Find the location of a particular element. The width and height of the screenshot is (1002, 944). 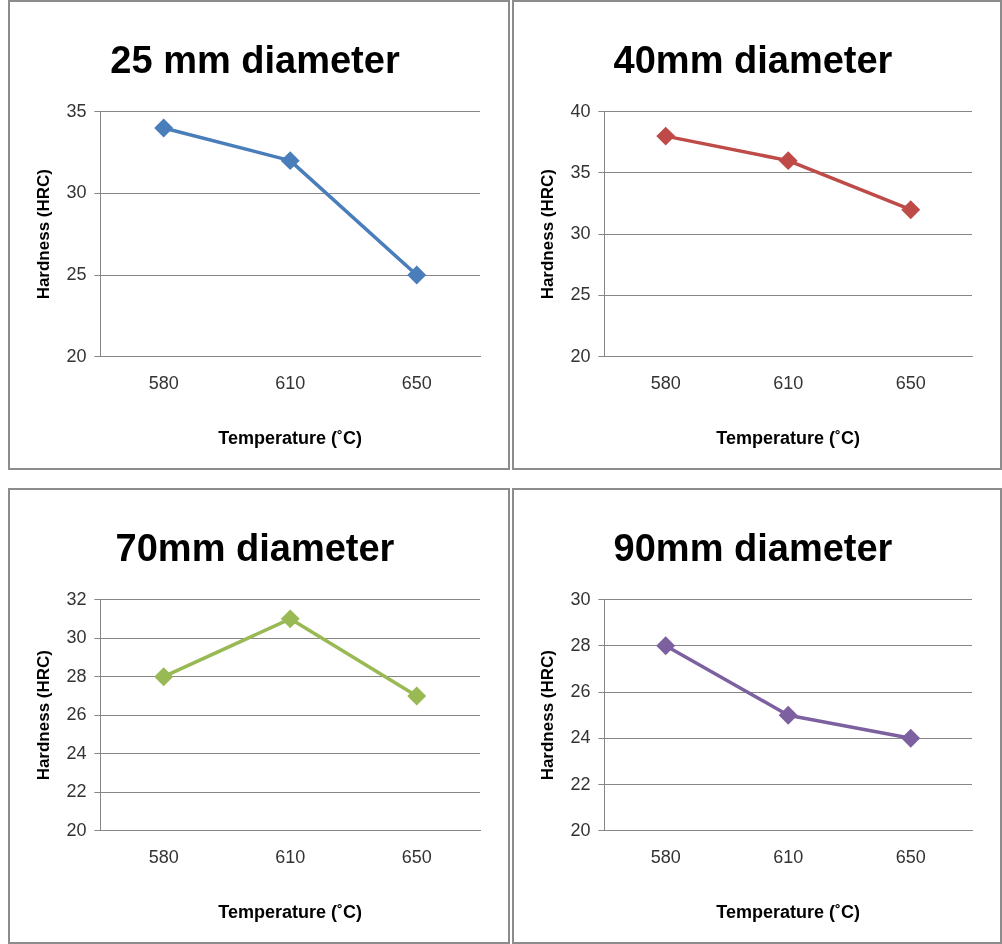

chart-title: 90mm diameter is located at coordinates (753, 548).